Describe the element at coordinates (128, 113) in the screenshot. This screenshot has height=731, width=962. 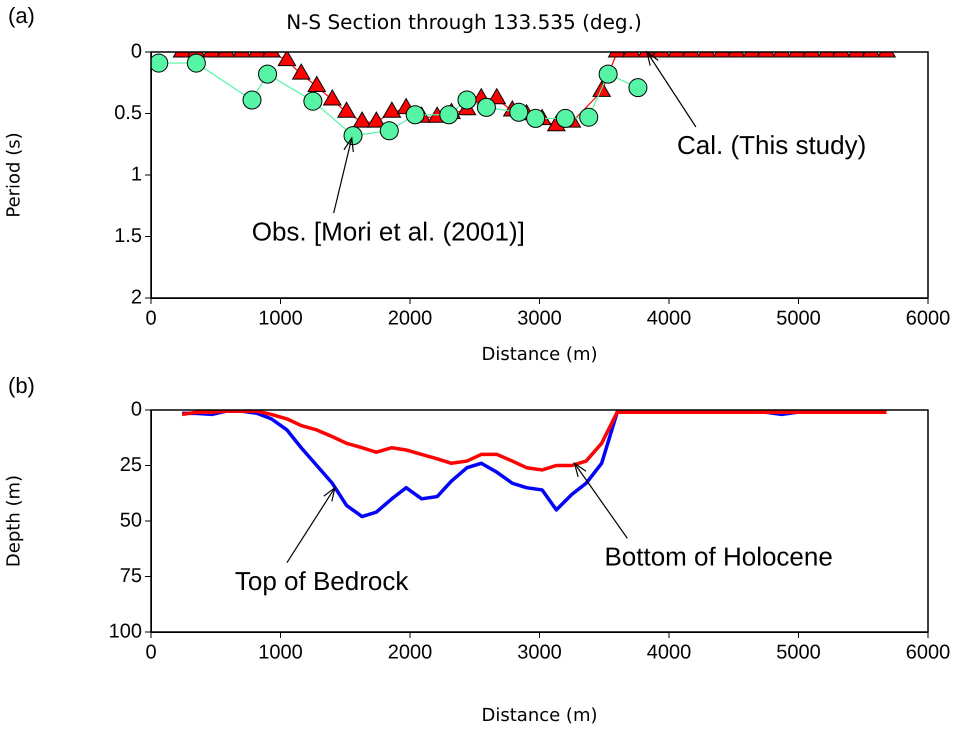
I see `y-tick-label: 0.5` at that location.